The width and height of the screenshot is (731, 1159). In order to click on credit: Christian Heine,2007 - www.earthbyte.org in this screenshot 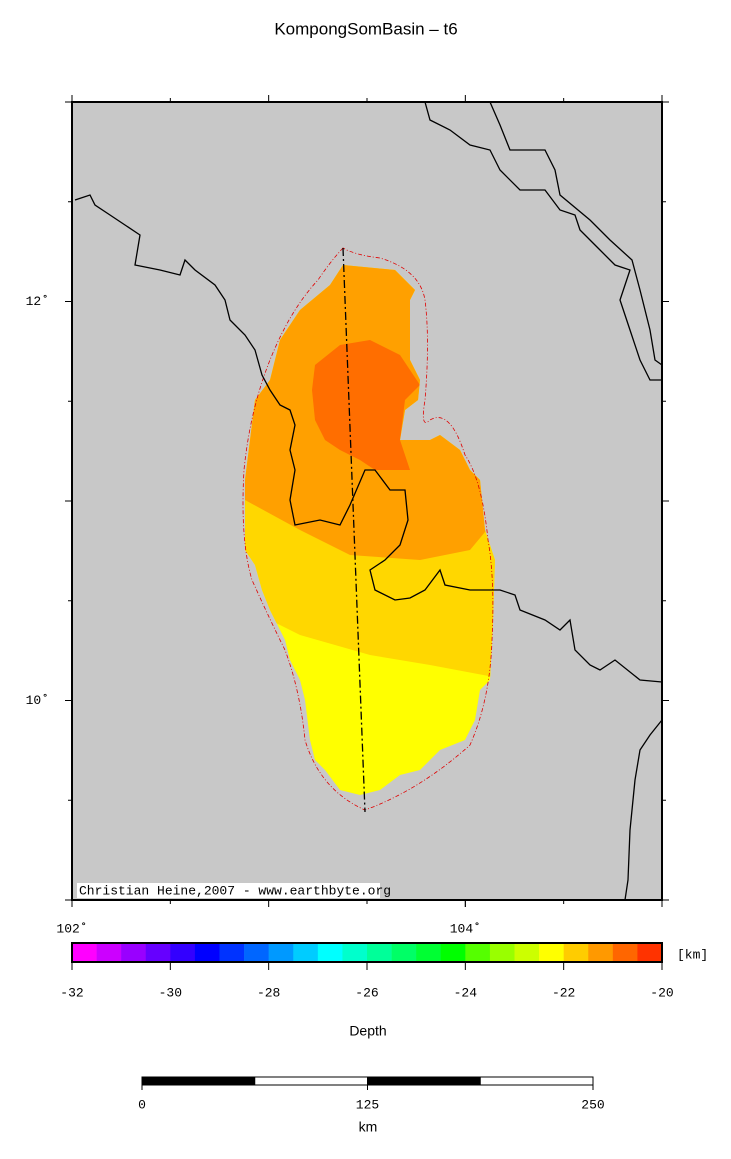, I will do `click(235, 890)`.